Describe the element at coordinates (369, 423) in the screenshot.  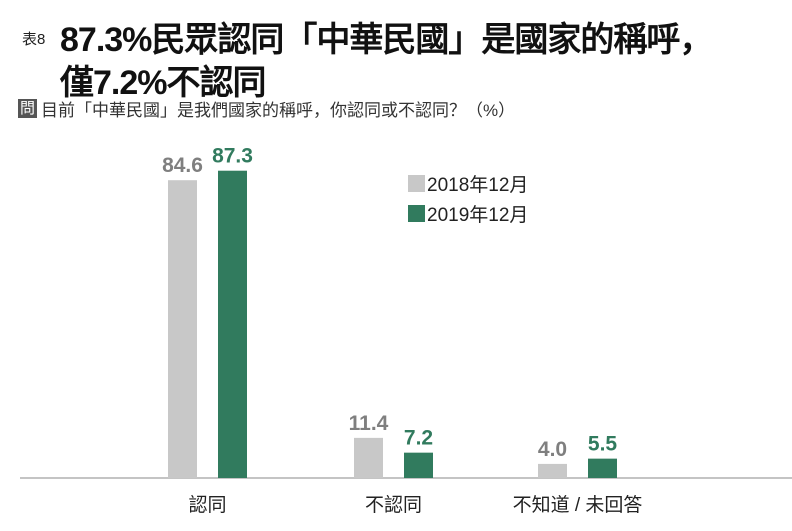
I see `data-label: 11.4` at that location.